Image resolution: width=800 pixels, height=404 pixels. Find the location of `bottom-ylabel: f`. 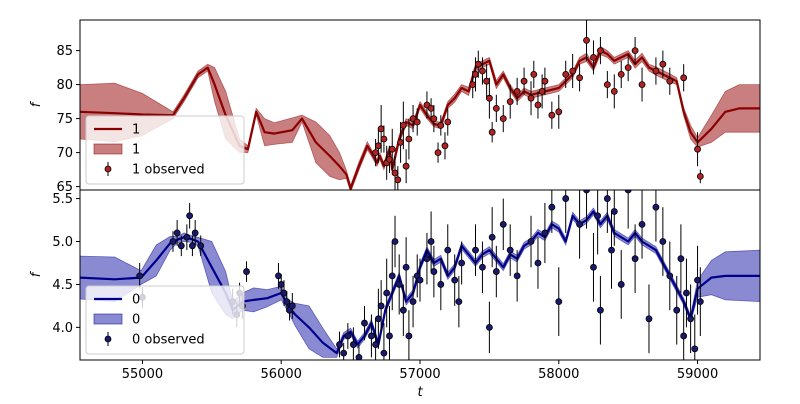

bottom-ylabel: f is located at coordinates (36, 273).